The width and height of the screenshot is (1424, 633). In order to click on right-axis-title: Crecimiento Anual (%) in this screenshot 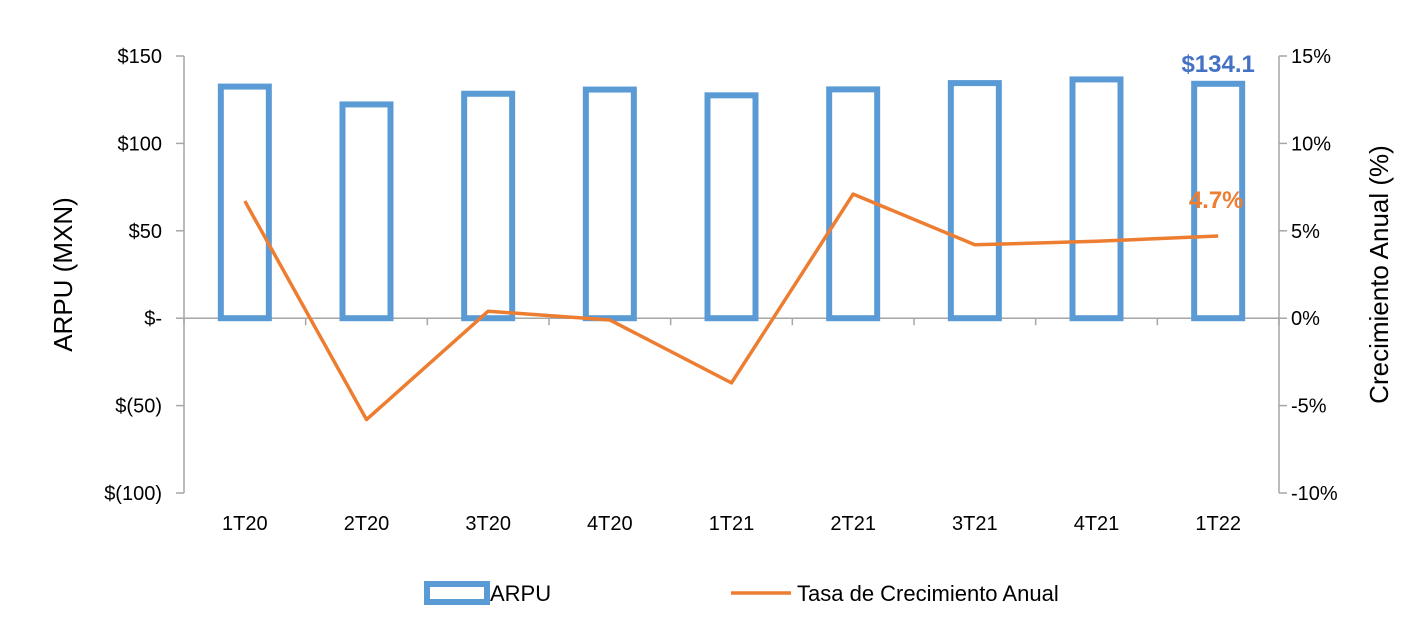, I will do `click(1379, 274)`.